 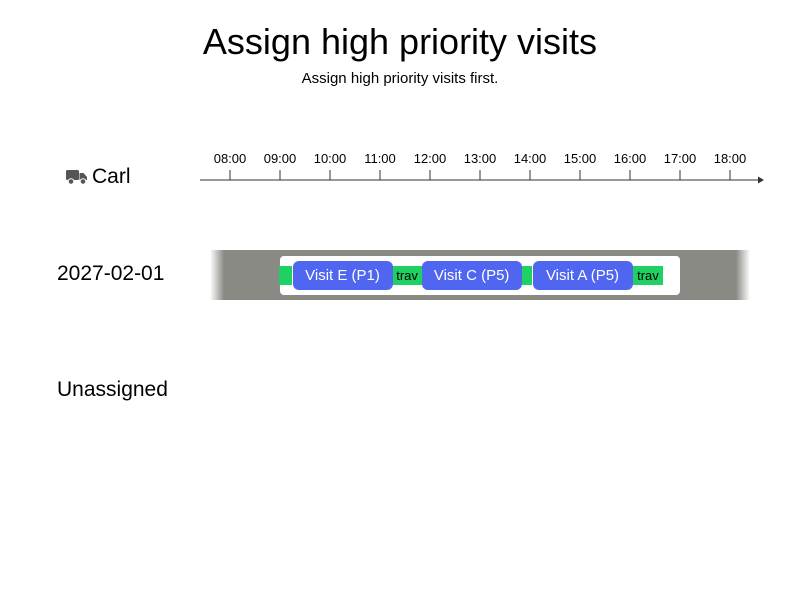 I want to click on tick-label: 16:00, so click(x=630, y=158).